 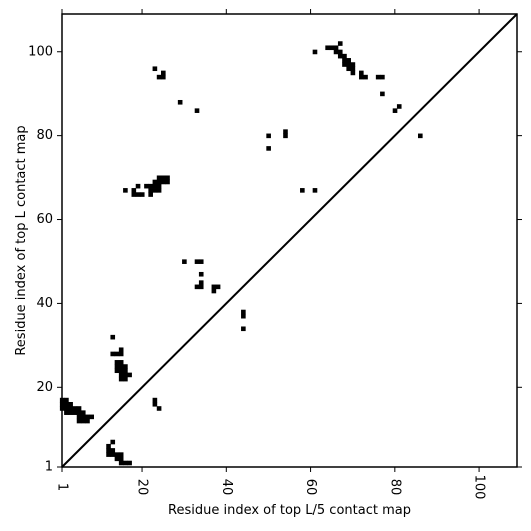 I want to click on y-tick-label: 20, so click(x=44, y=387).